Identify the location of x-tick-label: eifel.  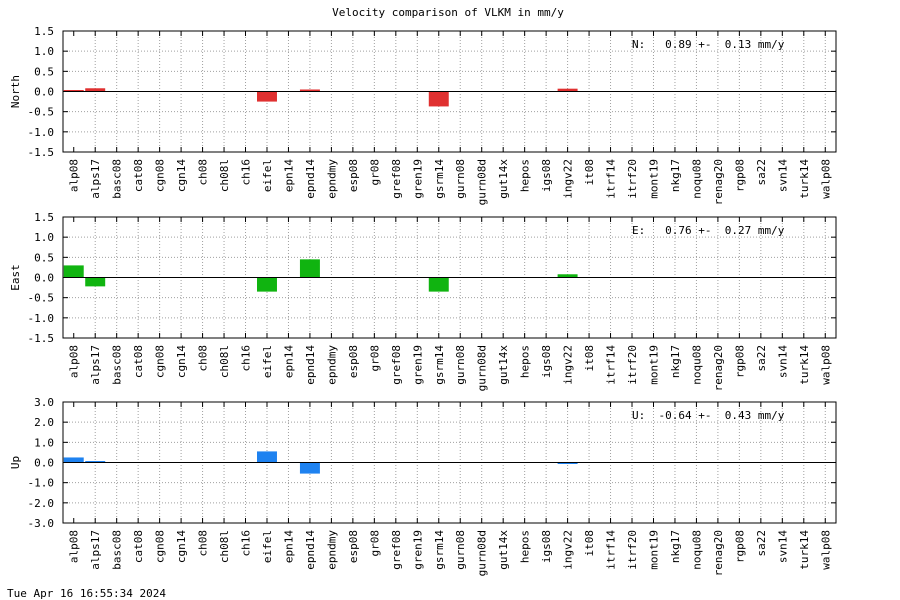
(267, 361).